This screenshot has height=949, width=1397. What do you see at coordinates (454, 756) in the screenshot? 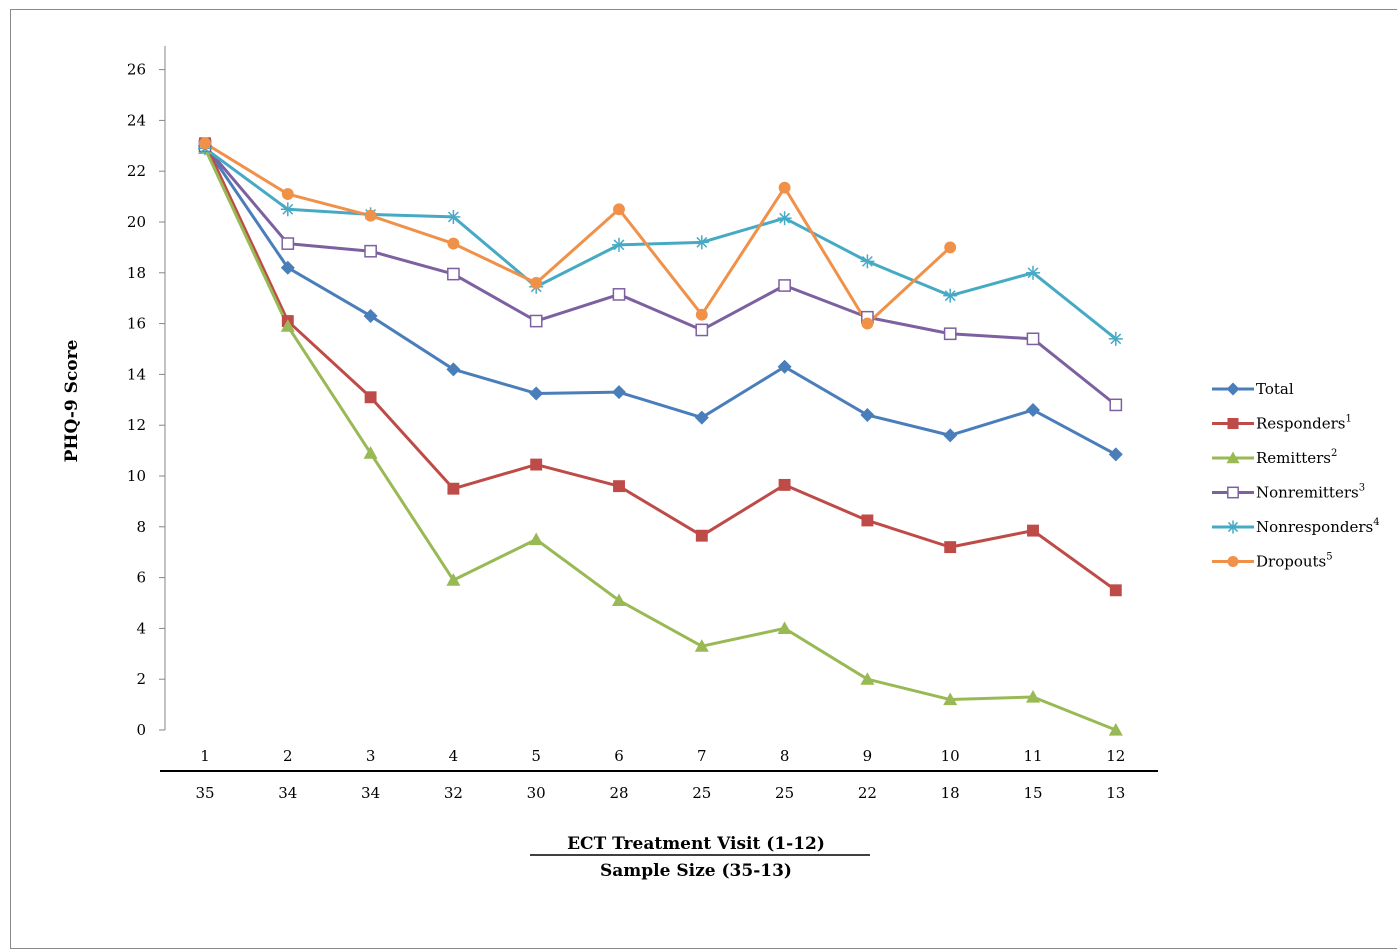
I see `x-tick-label: 4` at bounding box center [454, 756].